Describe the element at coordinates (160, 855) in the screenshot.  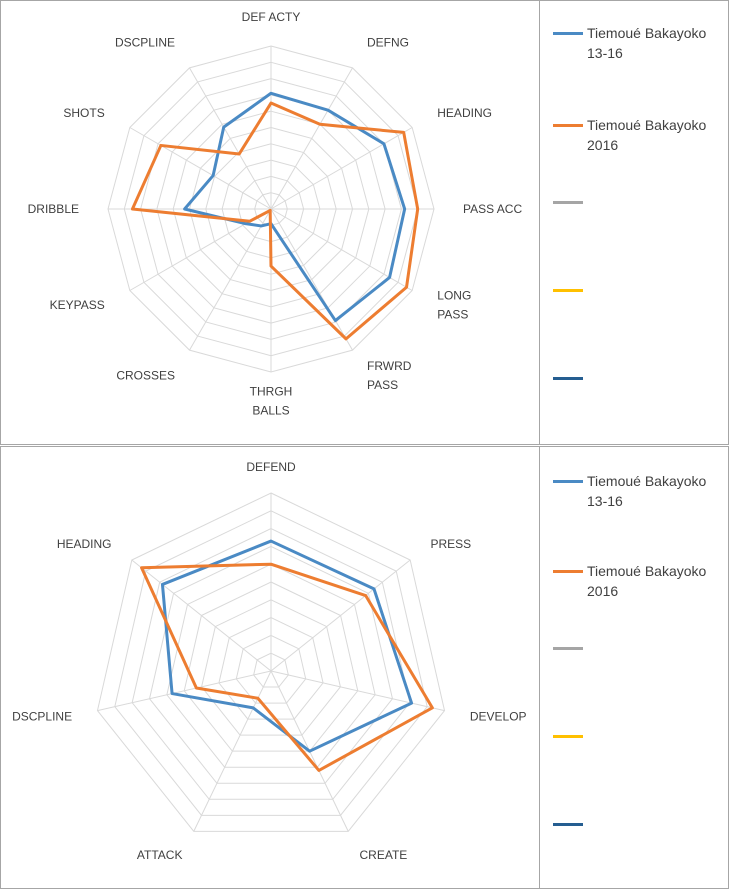
I see `axis-label: ATTACK` at that location.